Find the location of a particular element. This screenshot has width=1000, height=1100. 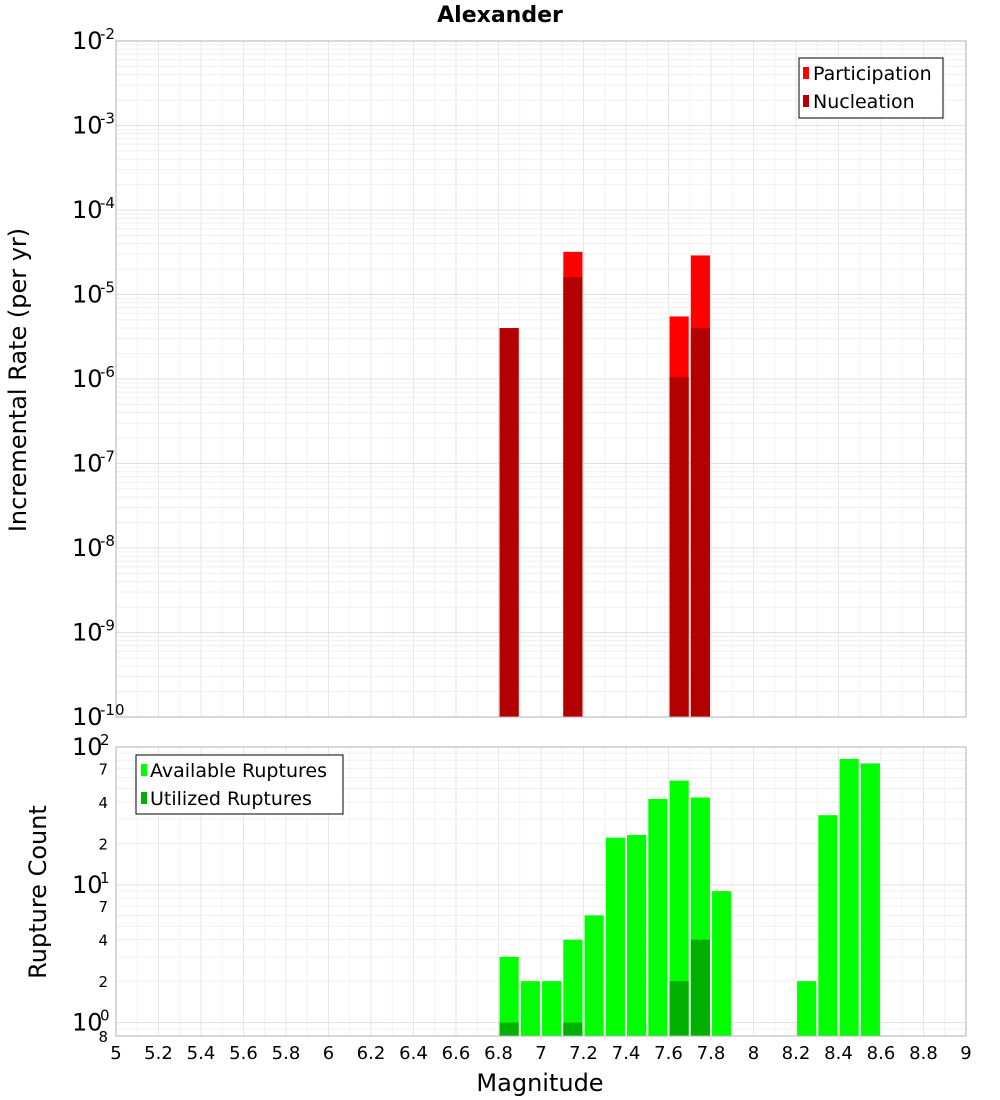

x-tick-label: 8.4 is located at coordinates (838, 1053).